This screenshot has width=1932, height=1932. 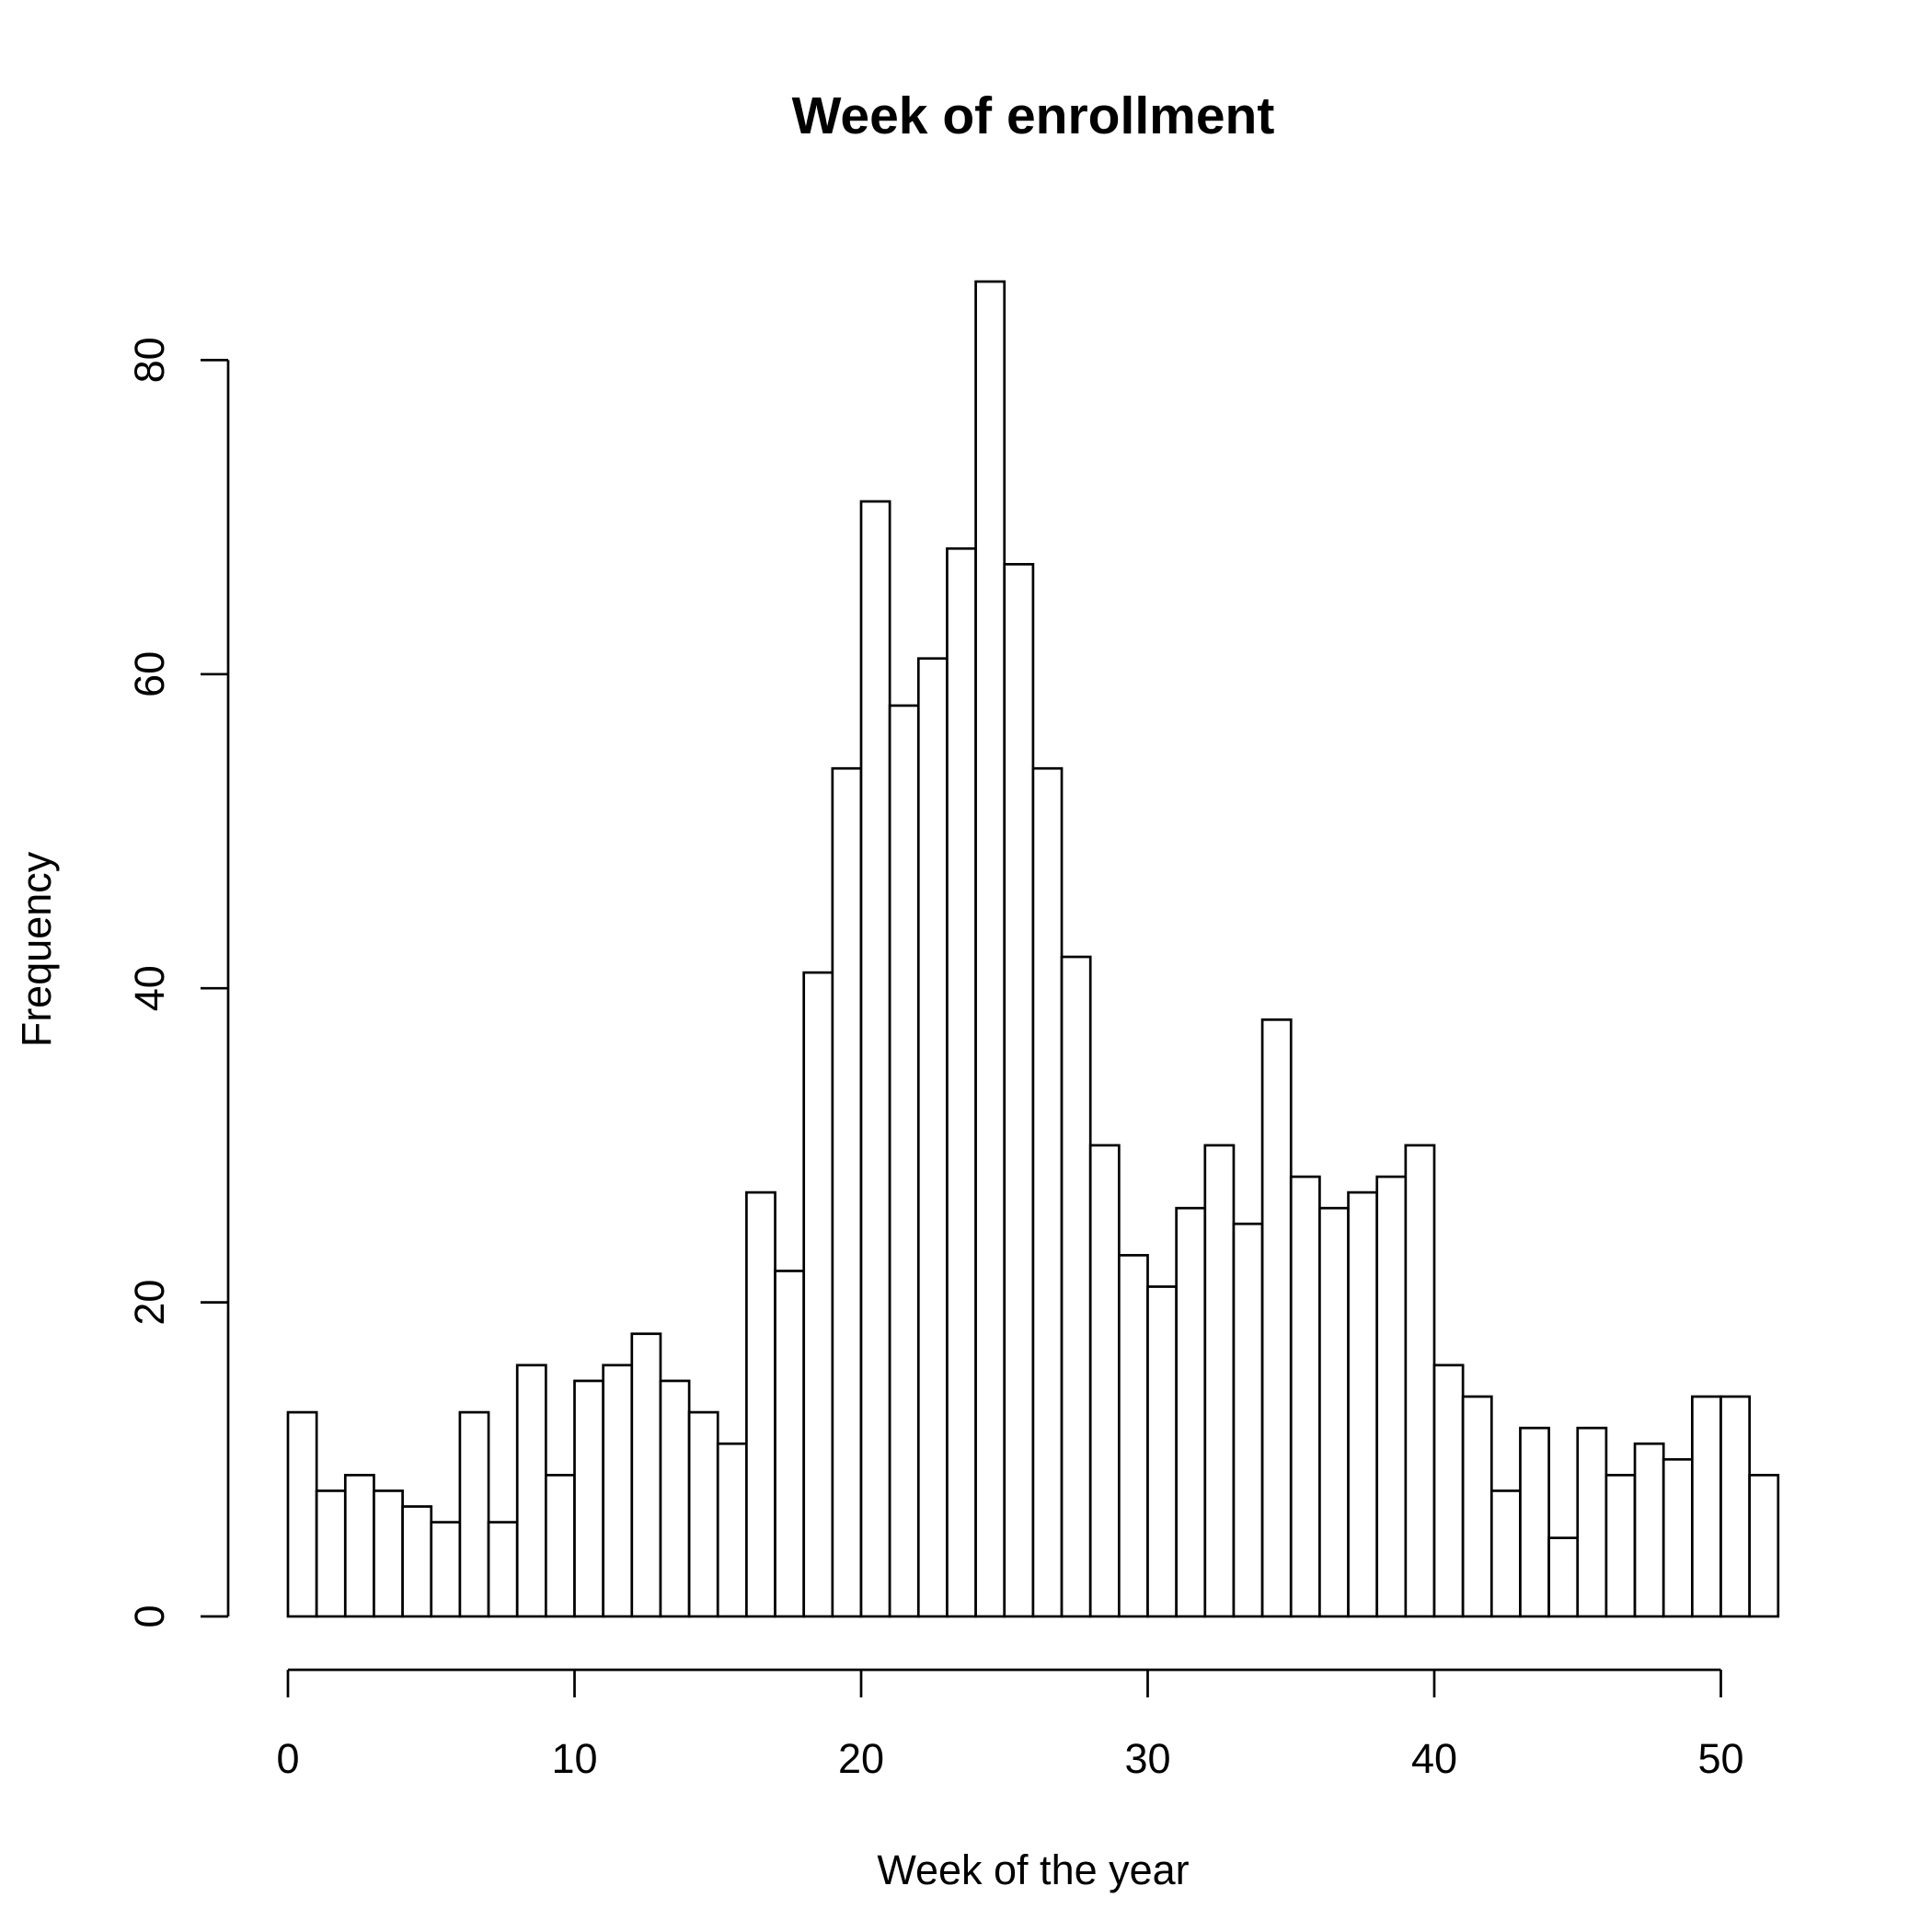 What do you see at coordinates (287, 1758) in the screenshot?
I see `x-tick-label: 0` at bounding box center [287, 1758].